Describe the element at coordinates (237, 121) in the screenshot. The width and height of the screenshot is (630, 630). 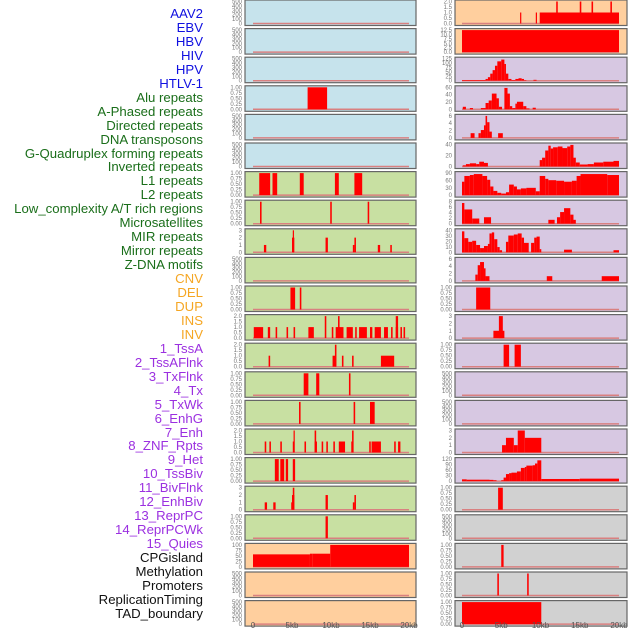
I see `y-tick-label: 400` at that location.